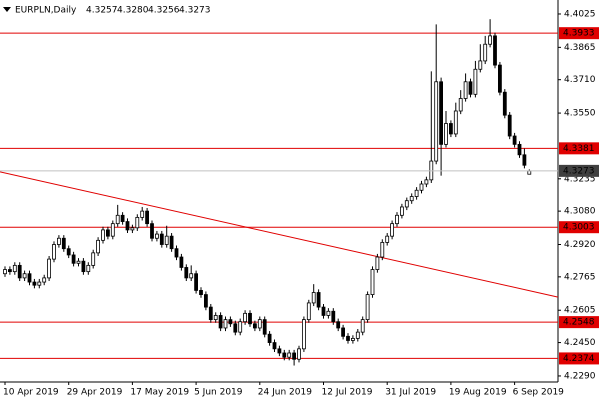 The width and height of the screenshot is (600, 400). What do you see at coordinates (347, 393) in the screenshot?
I see `x-tick-label: 12 Jul 2019` at bounding box center [347, 393].